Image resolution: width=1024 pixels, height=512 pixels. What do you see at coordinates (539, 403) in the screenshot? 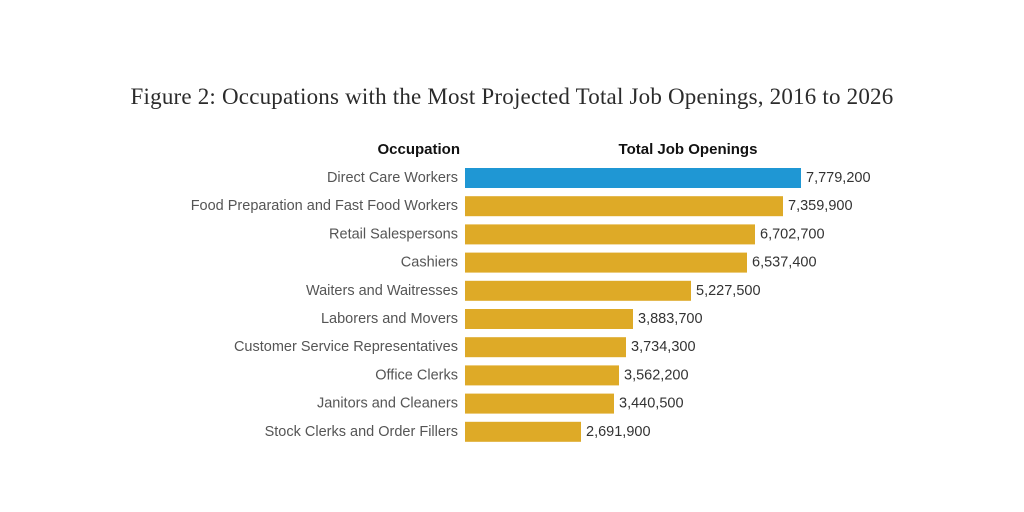
I see `bar-janitors-and-cleaners` at bounding box center [539, 403].